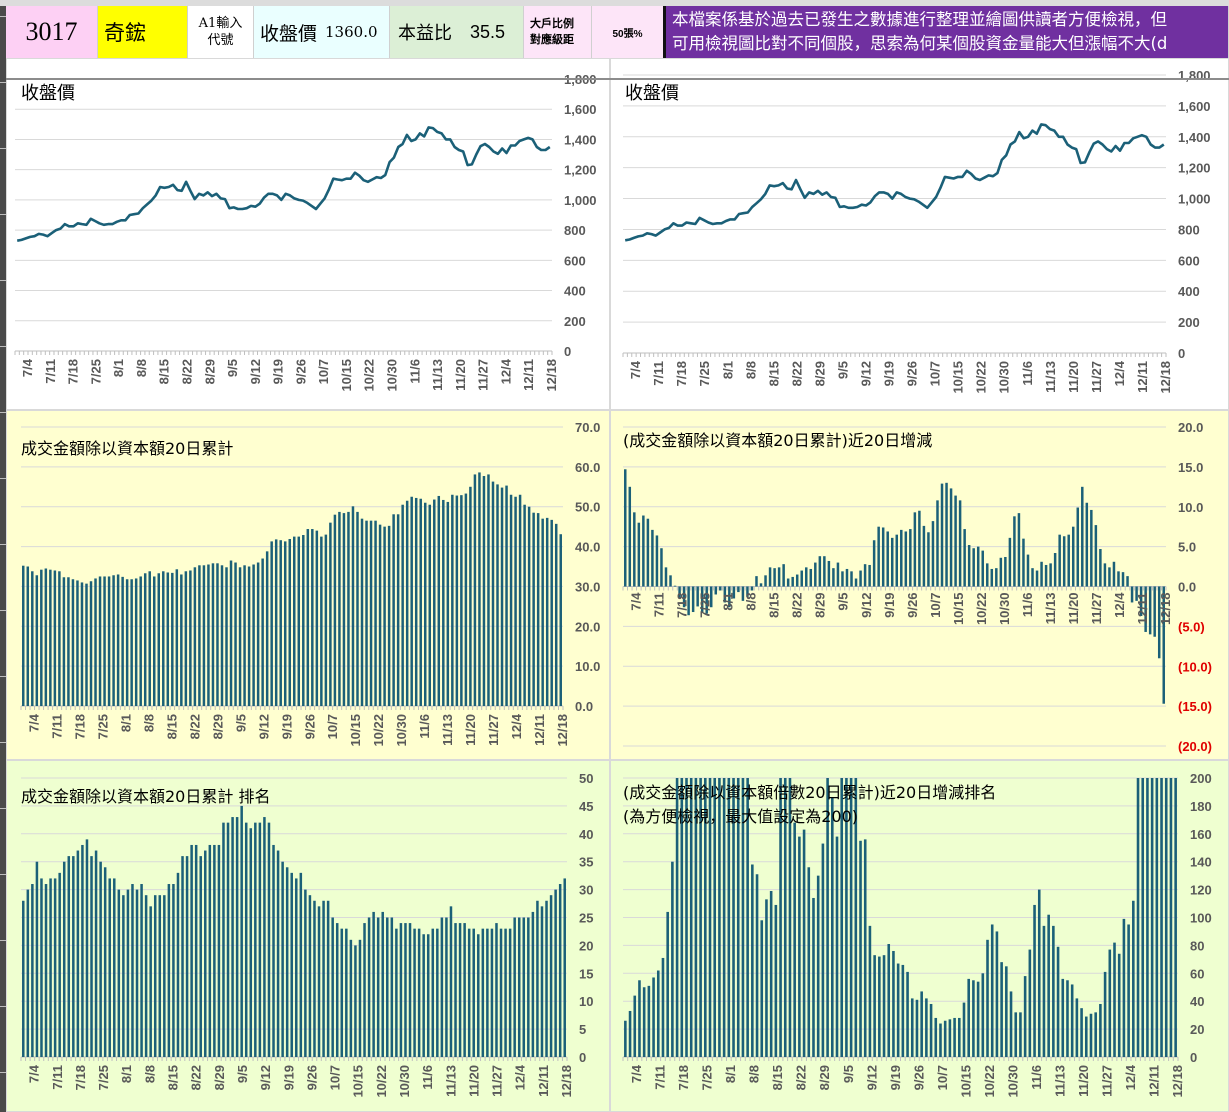 The height and width of the screenshot is (1112, 1229). Describe the element at coordinates (580, 170) in the screenshot. I see `y-tick-label: 1,200` at that location.